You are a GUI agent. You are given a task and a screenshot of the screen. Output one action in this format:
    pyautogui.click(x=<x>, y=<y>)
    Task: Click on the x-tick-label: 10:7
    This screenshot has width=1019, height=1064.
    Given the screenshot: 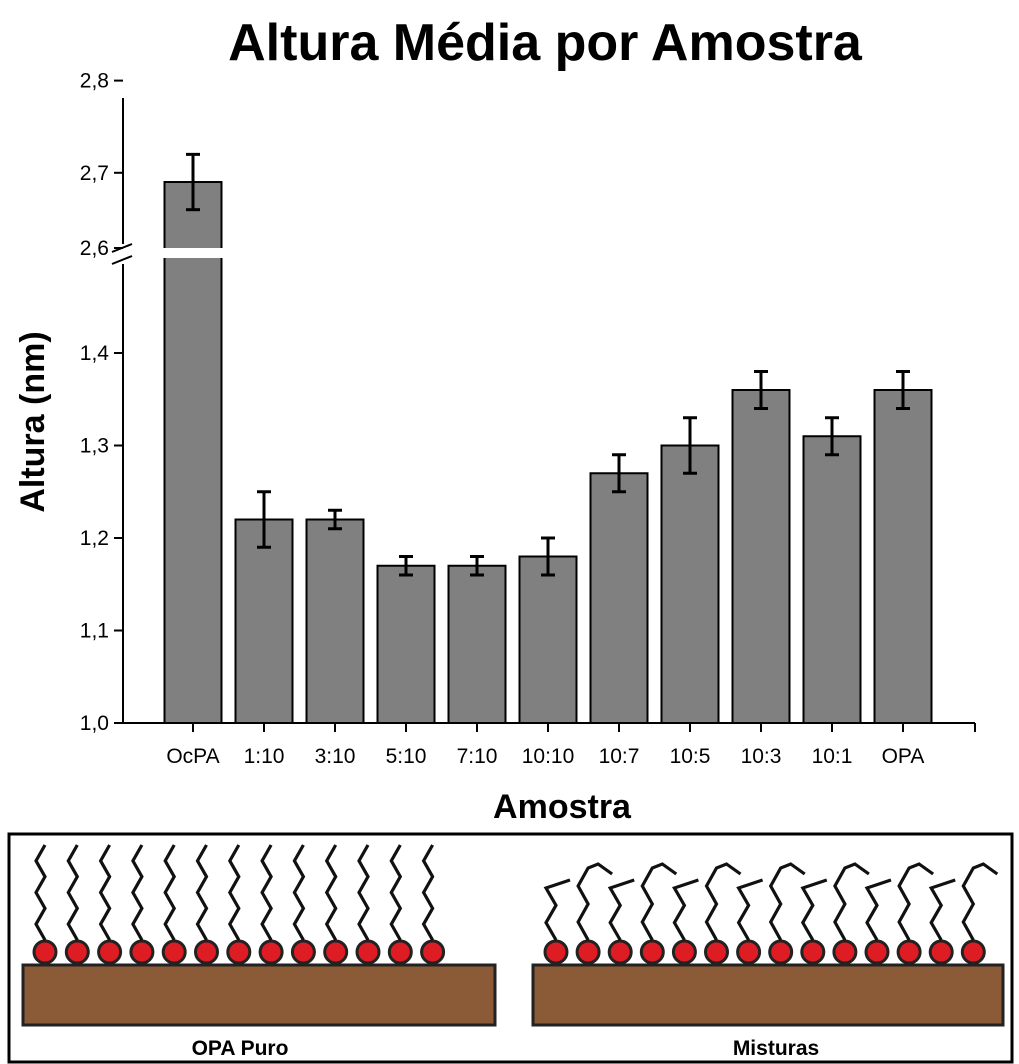 What is the action you would take?
    pyautogui.click(x=619, y=756)
    